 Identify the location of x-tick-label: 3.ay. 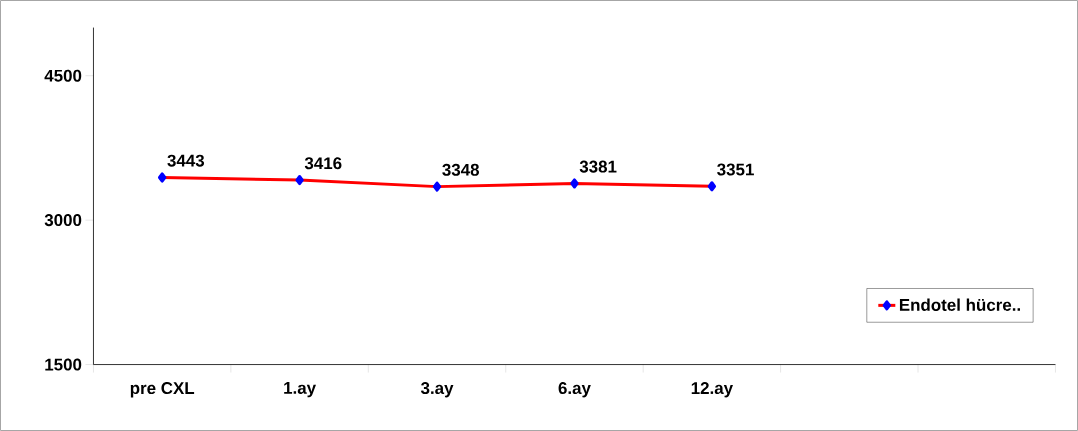
(437, 390).